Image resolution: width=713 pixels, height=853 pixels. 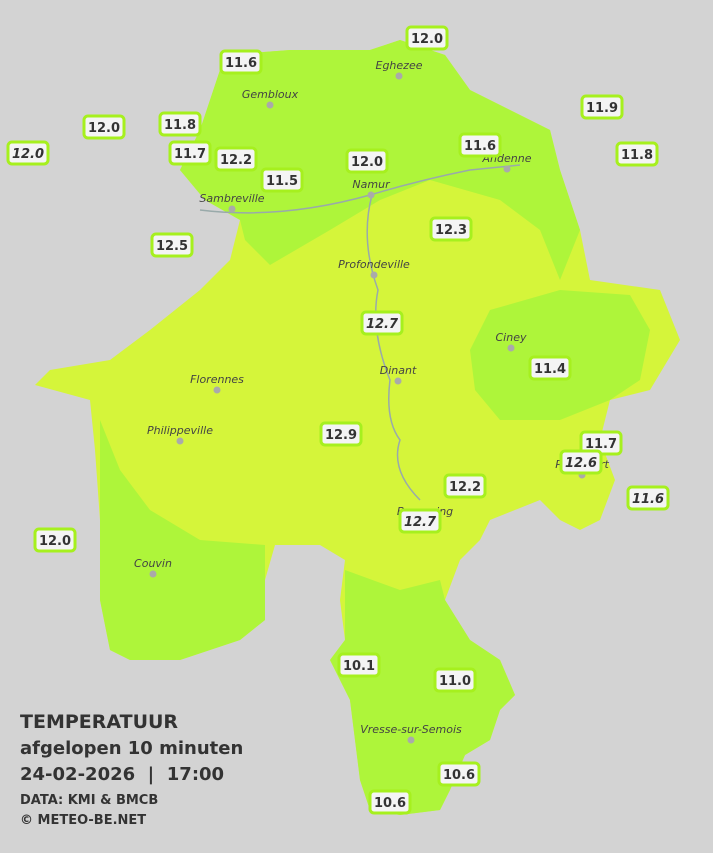 I want to click on city-label: Gembloux, so click(x=270, y=94).